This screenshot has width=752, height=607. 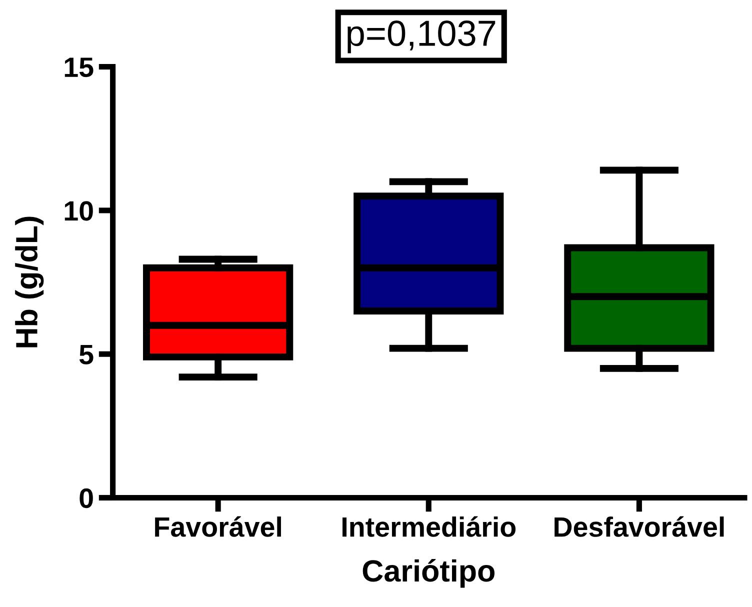 I want to click on y-tick-label: 5, so click(x=86, y=354).